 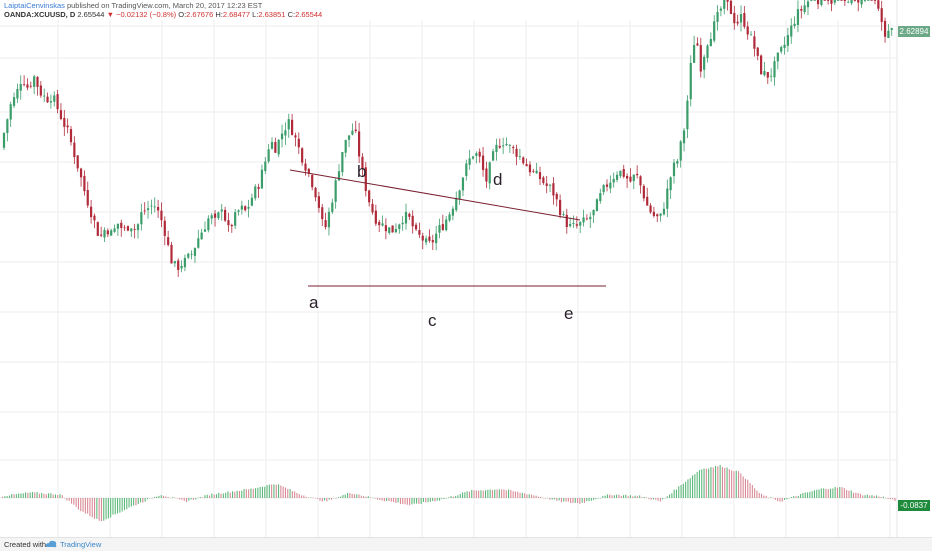 What do you see at coordinates (448, 493) in the screenshot?
I see `oscillator-histogram` at bounding box center [448, 493].